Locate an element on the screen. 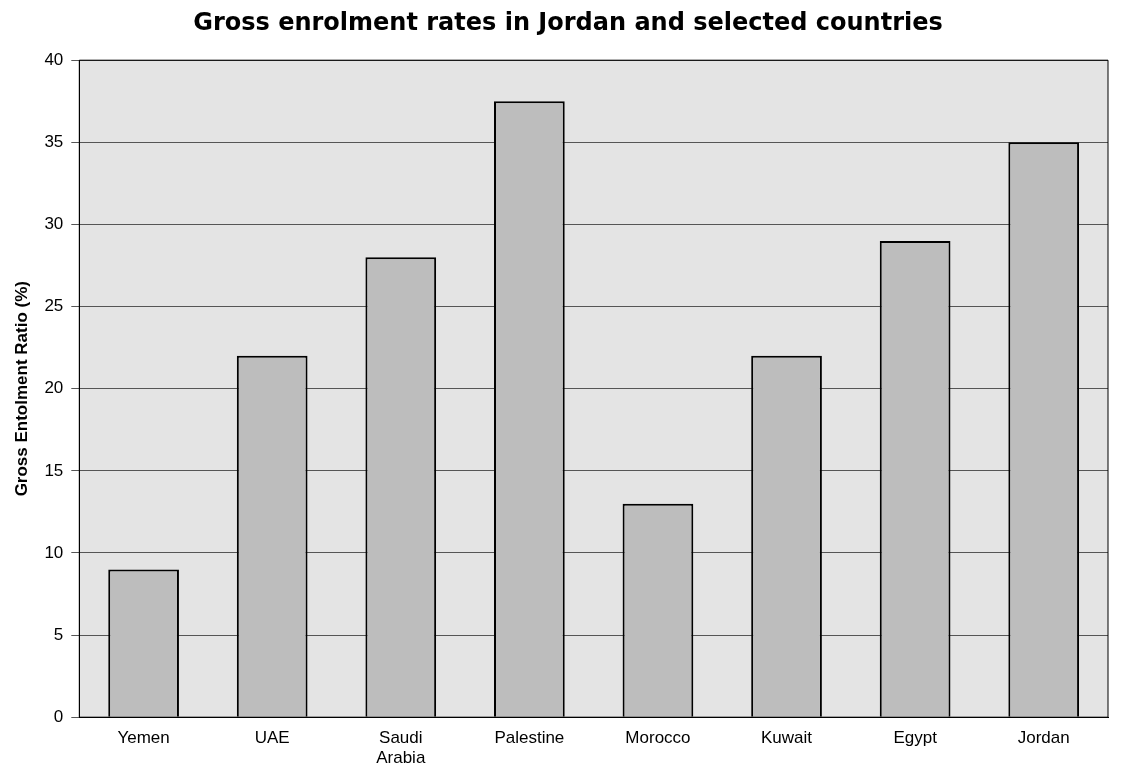 The height and width of the screenshot is (783, 1140). x-tick-label: Palestine is located at coordinates (529, 738).